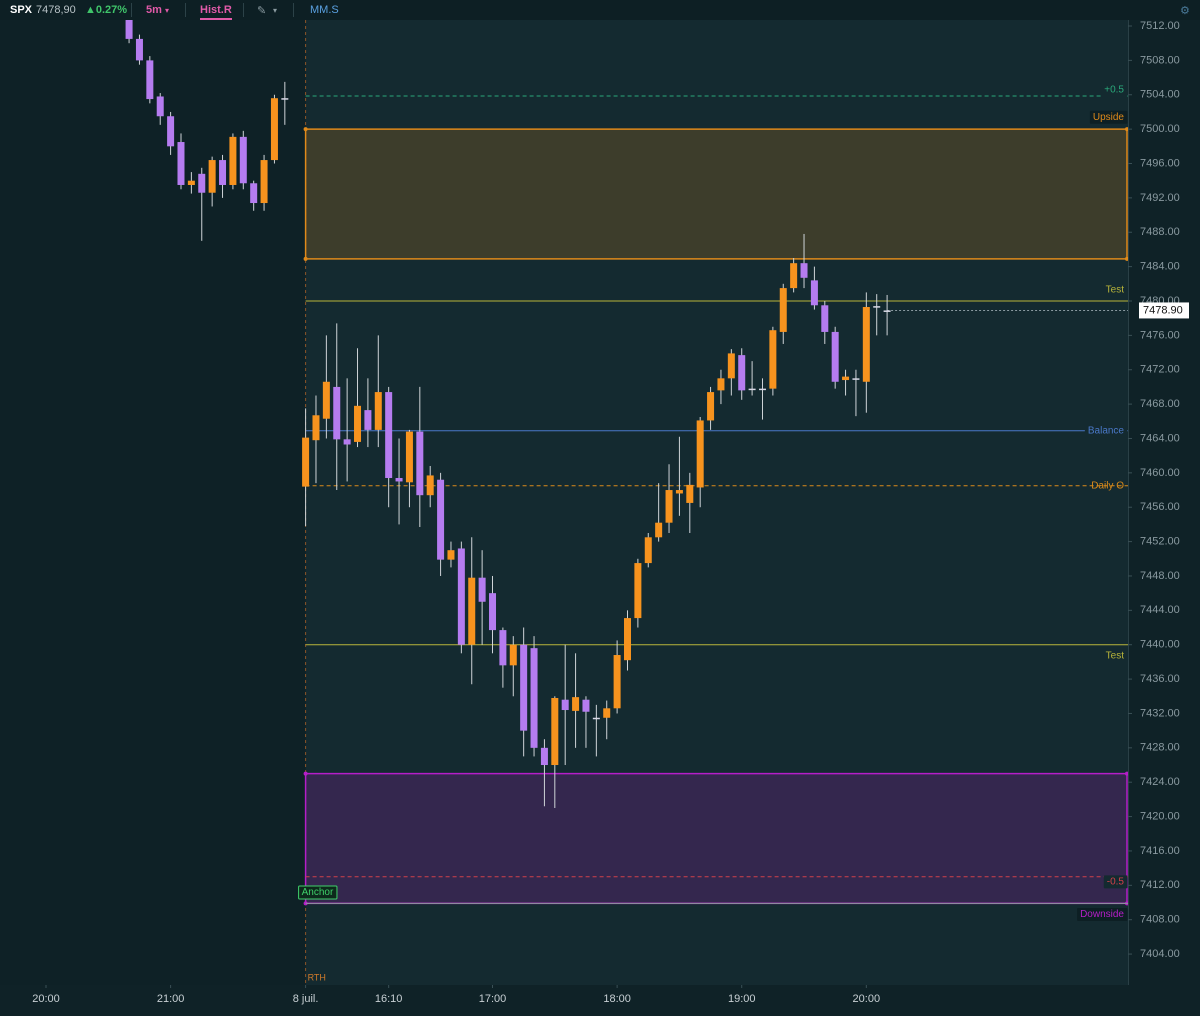  I want to click on y-tick-label: 7416.00, so click(1160, 851).